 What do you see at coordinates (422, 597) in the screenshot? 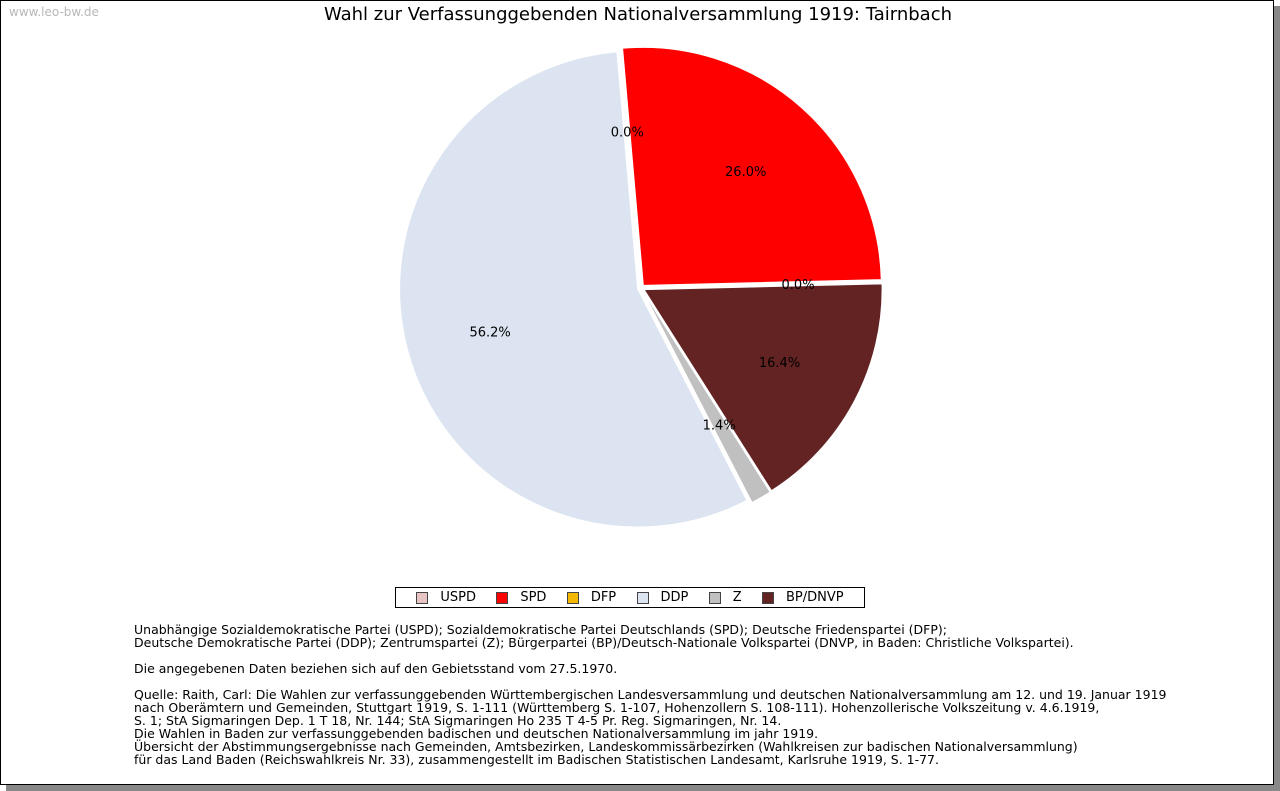
I see `legend-swatch-uspd` at bounding box center [422, 597].